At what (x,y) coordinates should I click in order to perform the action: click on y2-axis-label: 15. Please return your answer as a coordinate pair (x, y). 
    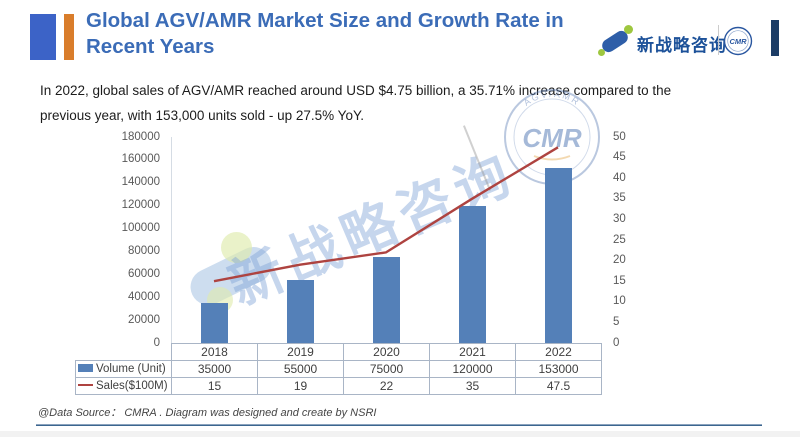
    Looking at the image, I should click on (619, 280).